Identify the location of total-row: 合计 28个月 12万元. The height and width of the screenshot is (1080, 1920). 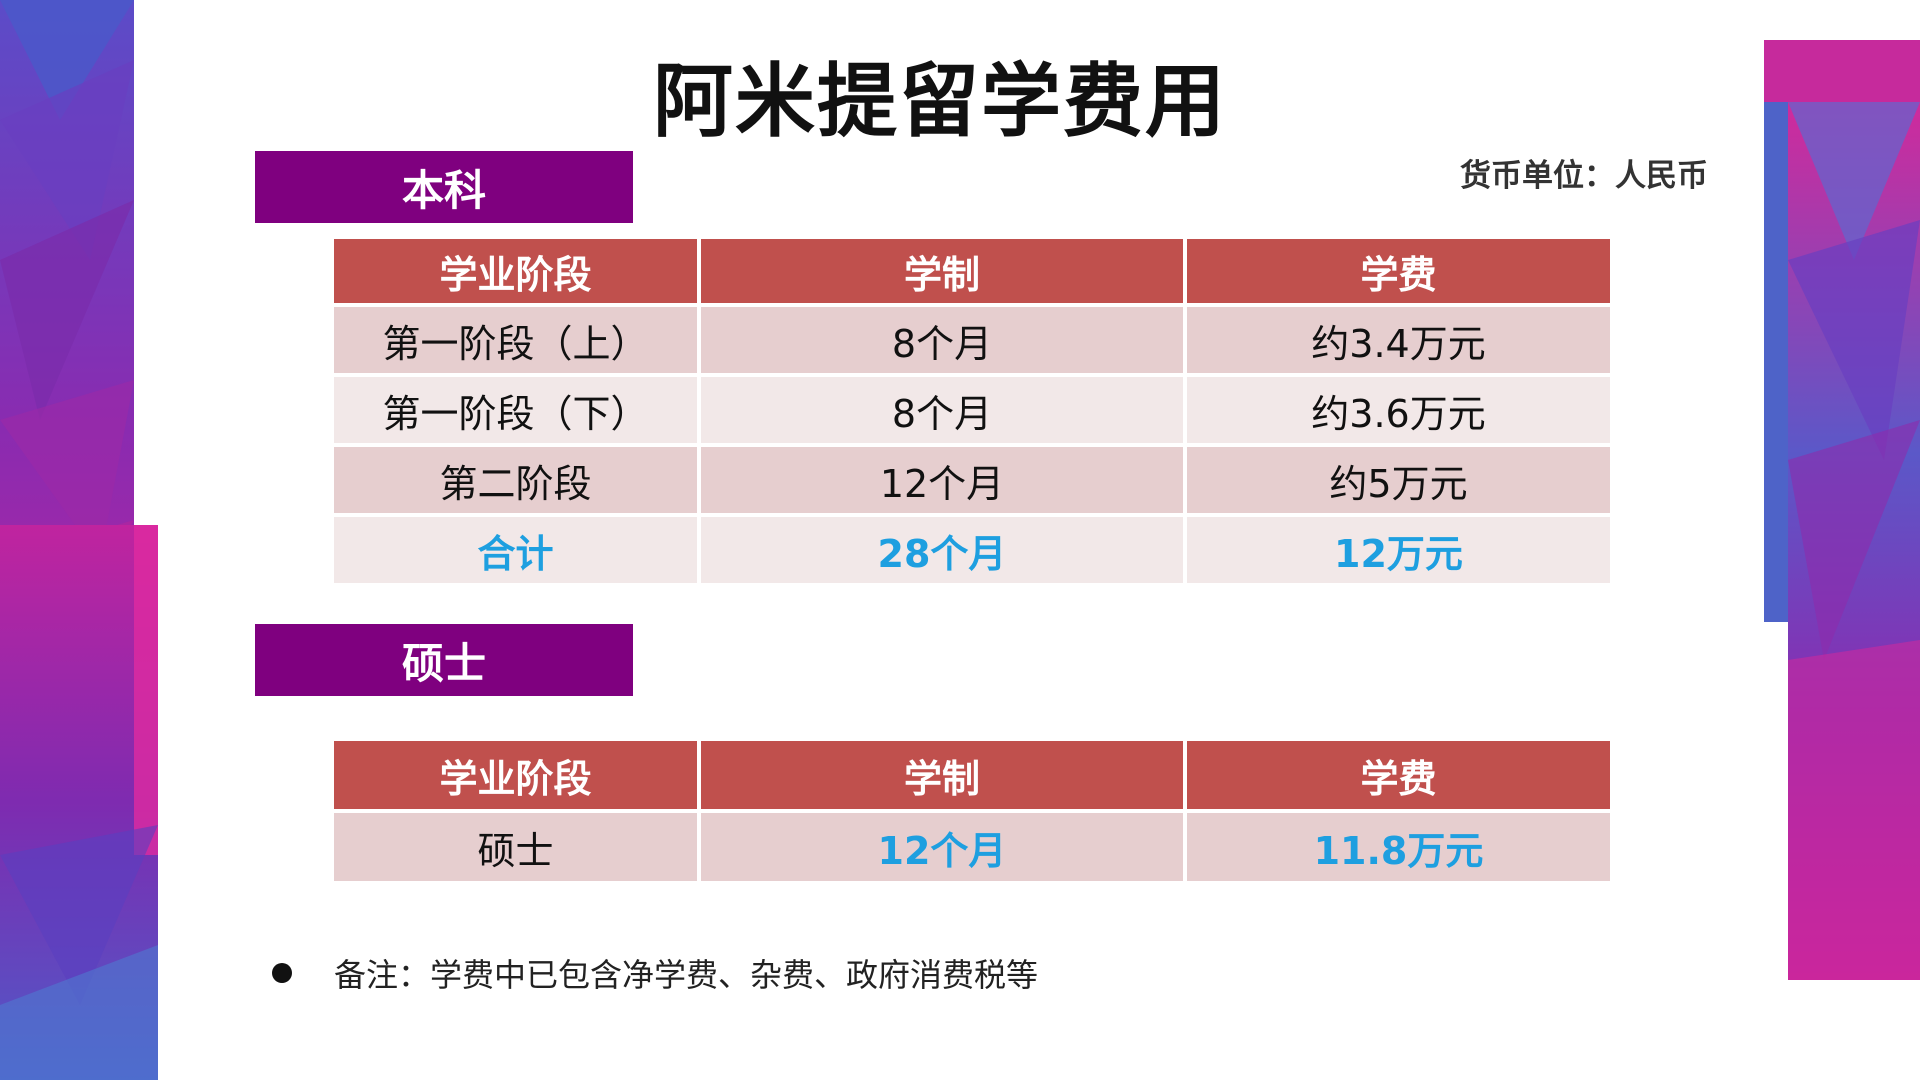
(972, 550).